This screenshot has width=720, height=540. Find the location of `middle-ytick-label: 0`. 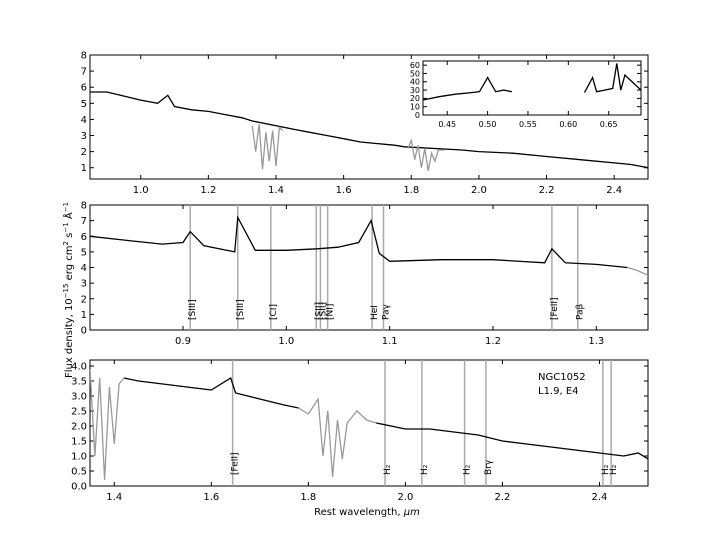

middle-ytick-label: 0 is located at coordinates (84, 331).